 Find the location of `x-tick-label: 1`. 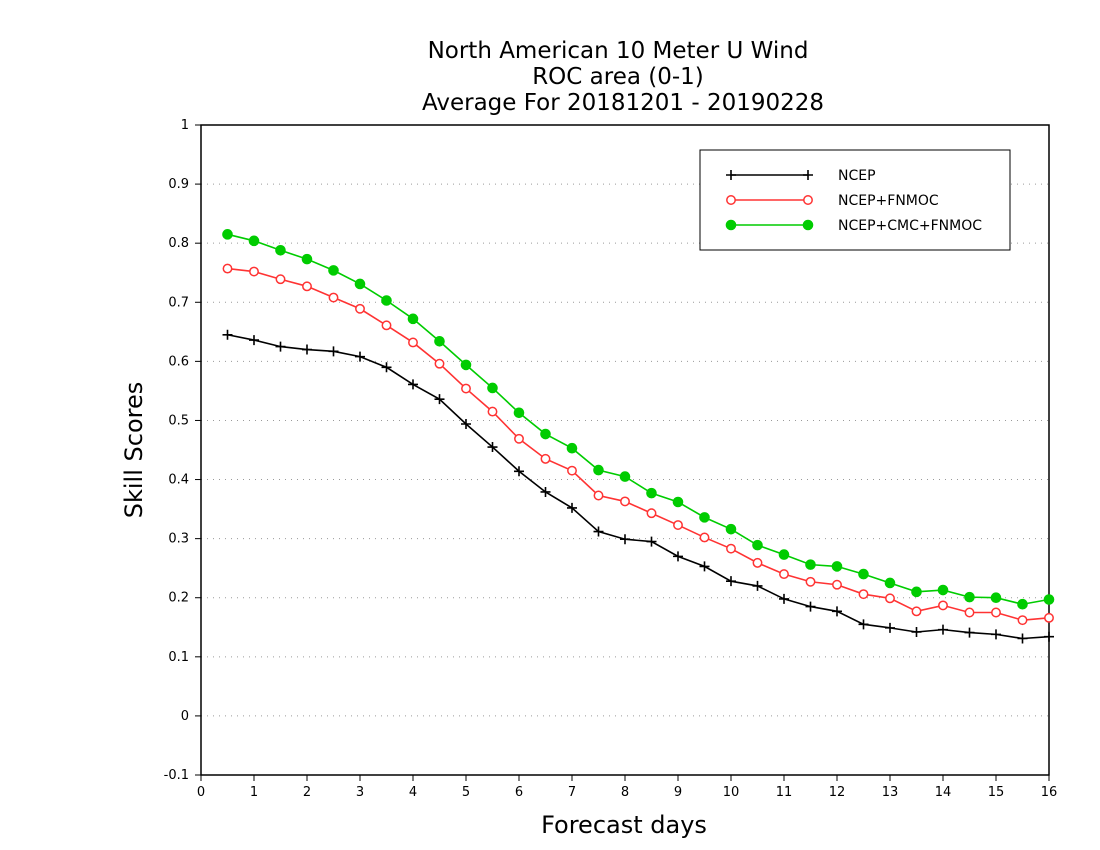

x-tick-label: 1 is located at coordinates (254, 792).